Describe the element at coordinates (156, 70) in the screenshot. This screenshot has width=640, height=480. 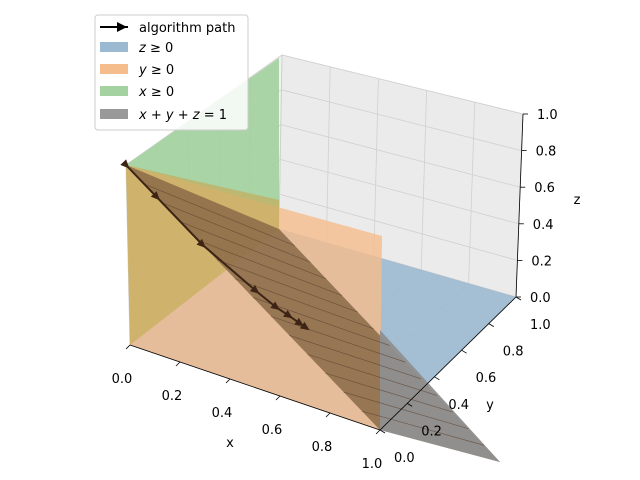
I see `legend-label: y ≥ 0` at that location.